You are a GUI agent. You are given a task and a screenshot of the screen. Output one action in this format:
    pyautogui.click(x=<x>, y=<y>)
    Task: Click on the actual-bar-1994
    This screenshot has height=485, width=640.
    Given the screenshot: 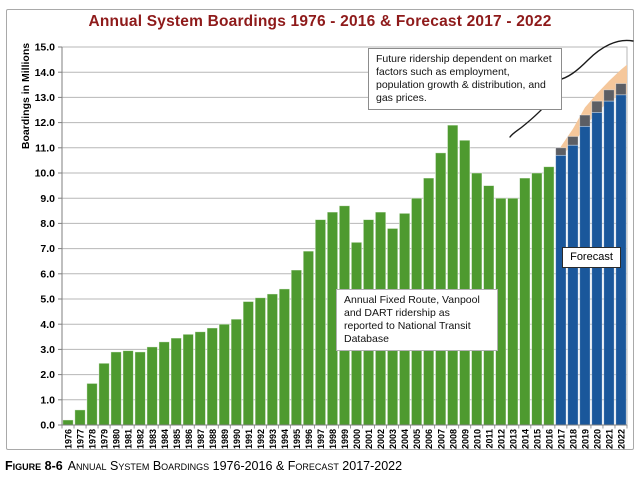 What is the action you would take?
    pyautogui.click(x=284, y=357)
    